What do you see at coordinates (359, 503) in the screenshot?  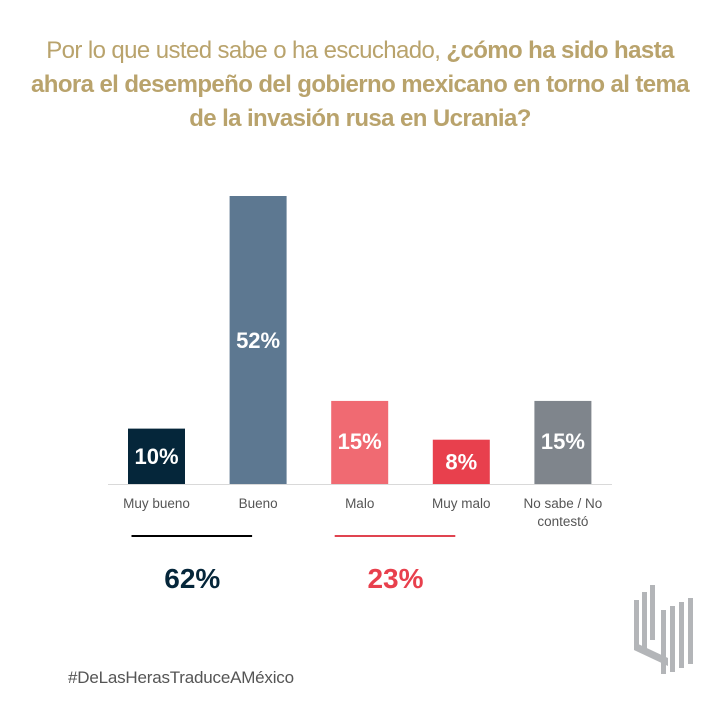 I see `category-label: Malo` at bounding box center [359, 503].